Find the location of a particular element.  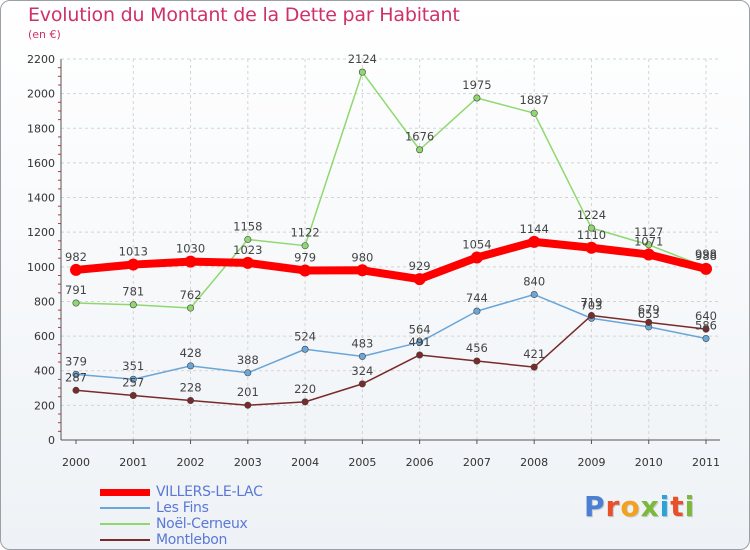

y-tick-label: 1800 is located at coordinates (41, 128).